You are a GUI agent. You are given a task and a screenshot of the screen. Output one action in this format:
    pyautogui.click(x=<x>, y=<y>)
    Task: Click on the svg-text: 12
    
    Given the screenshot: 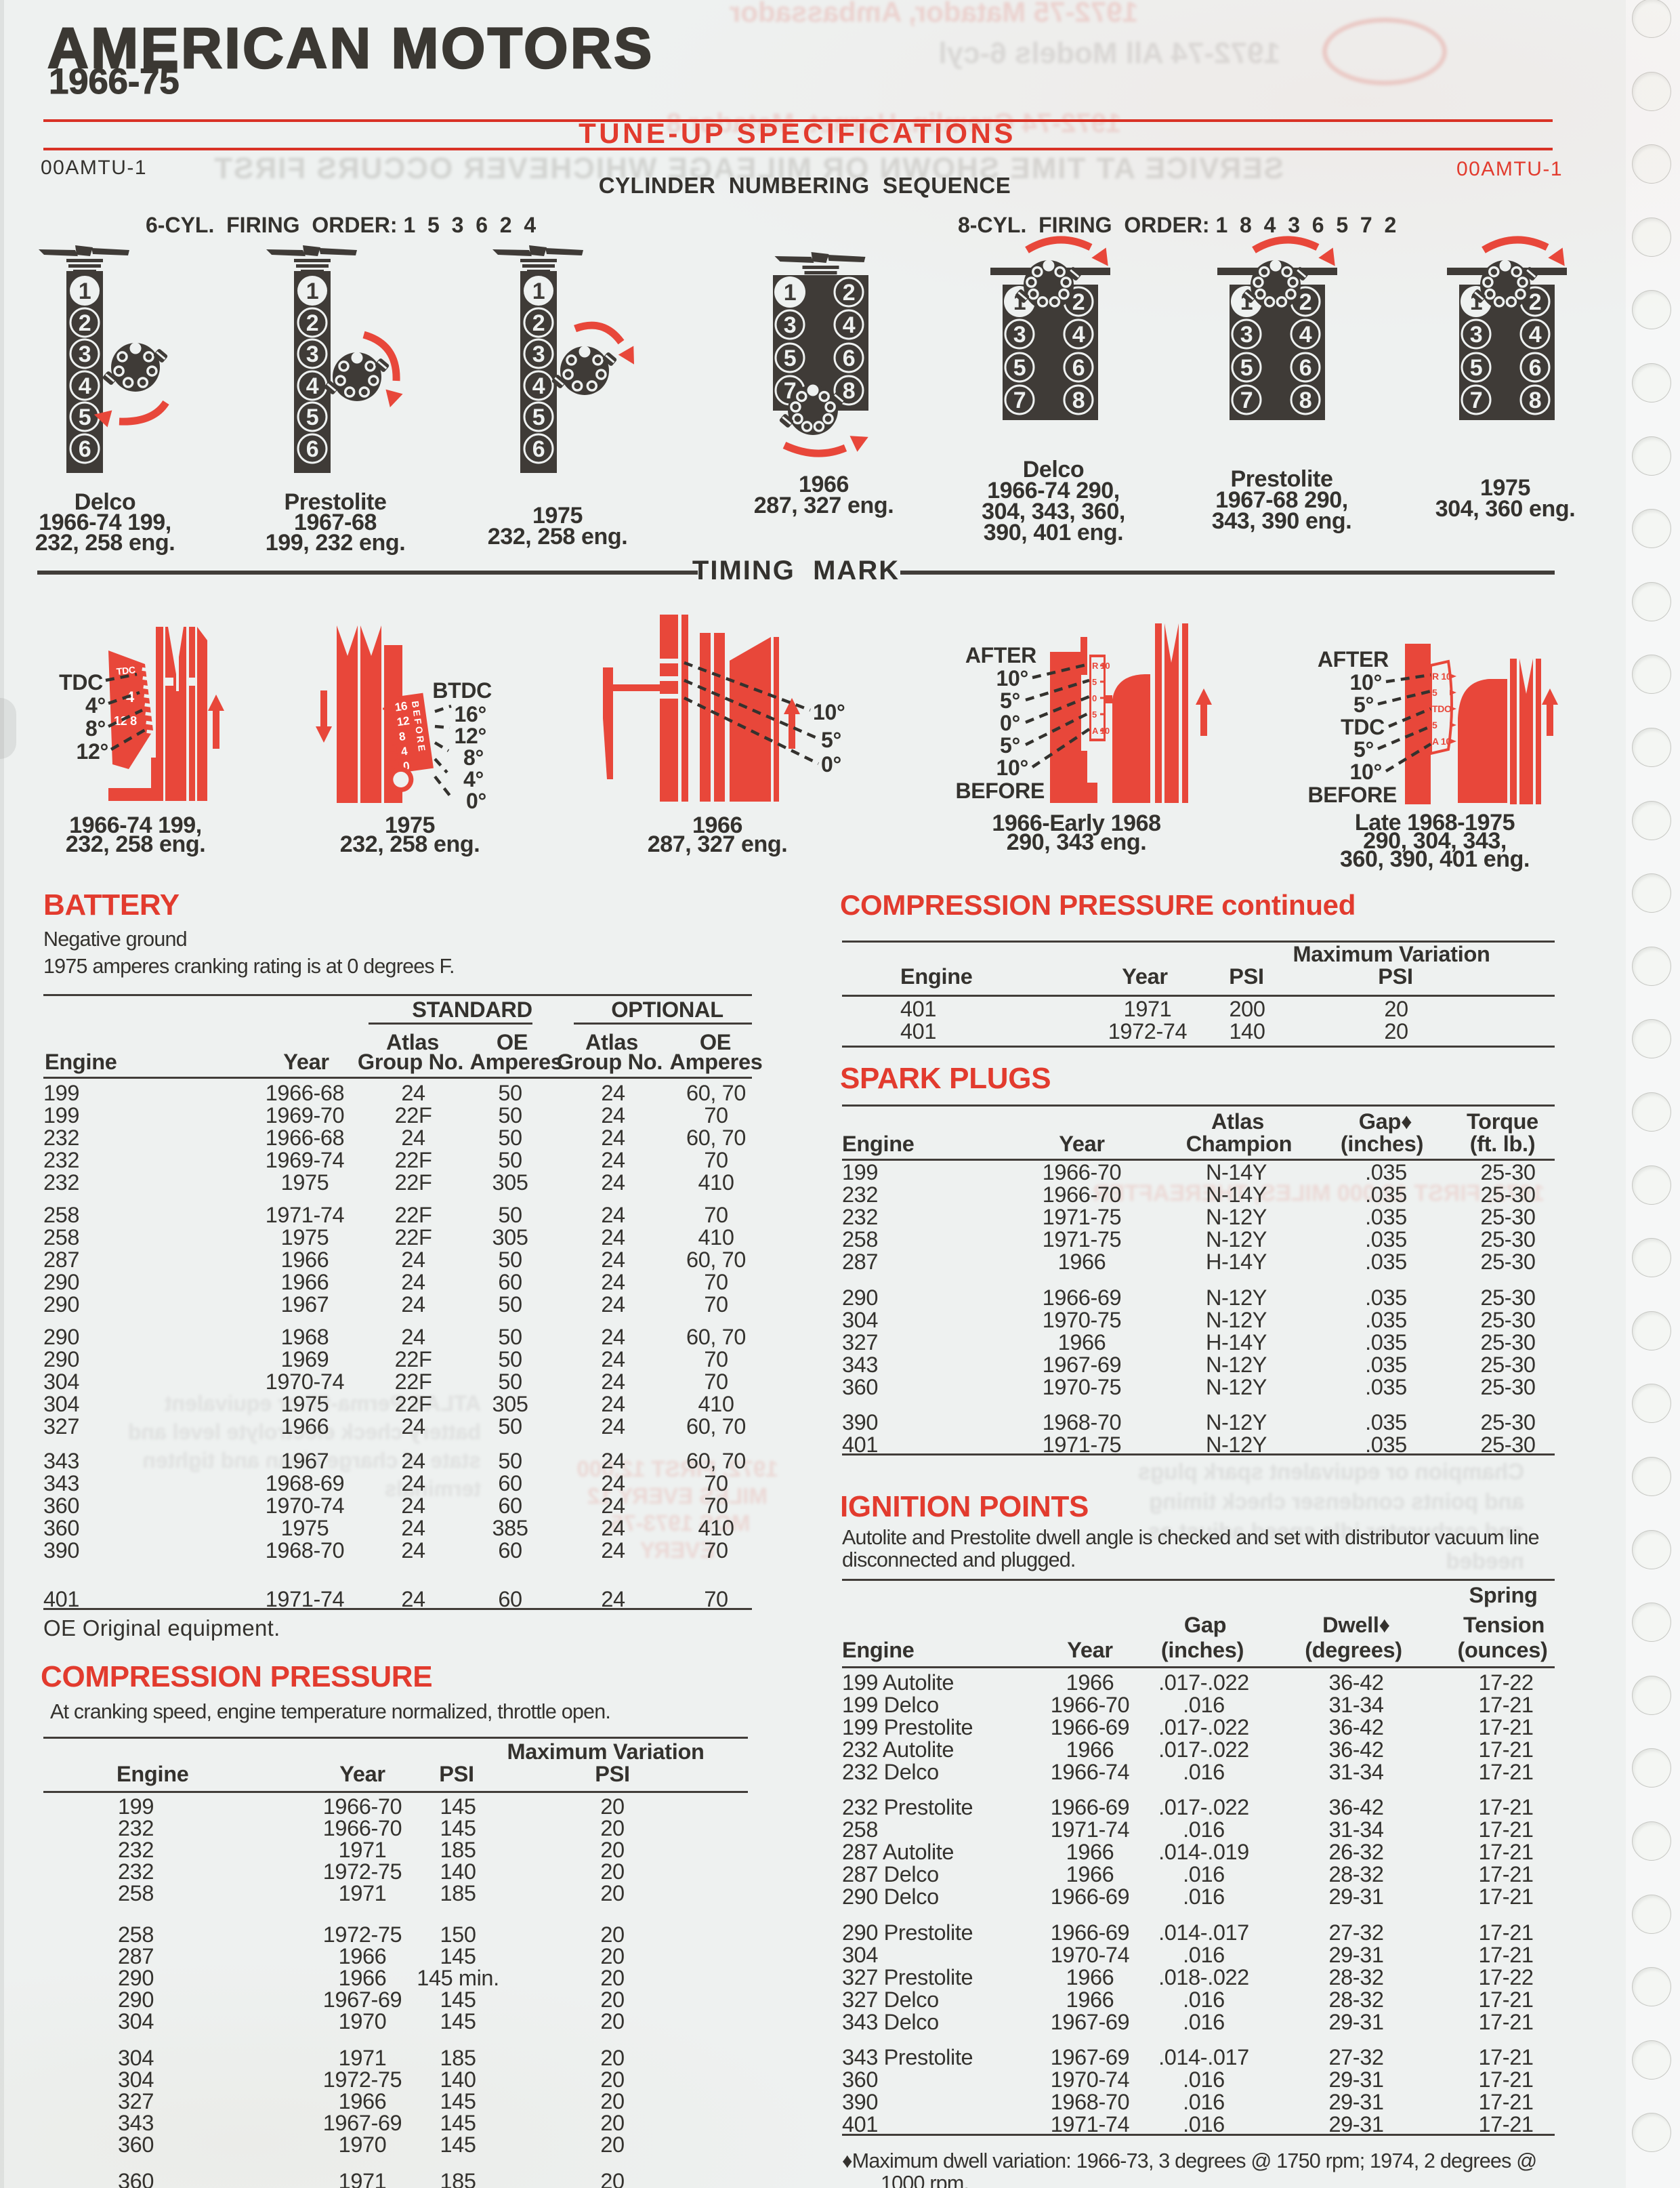 What is the action you would take?
    pyautogui.click(x=403, y=721)
    